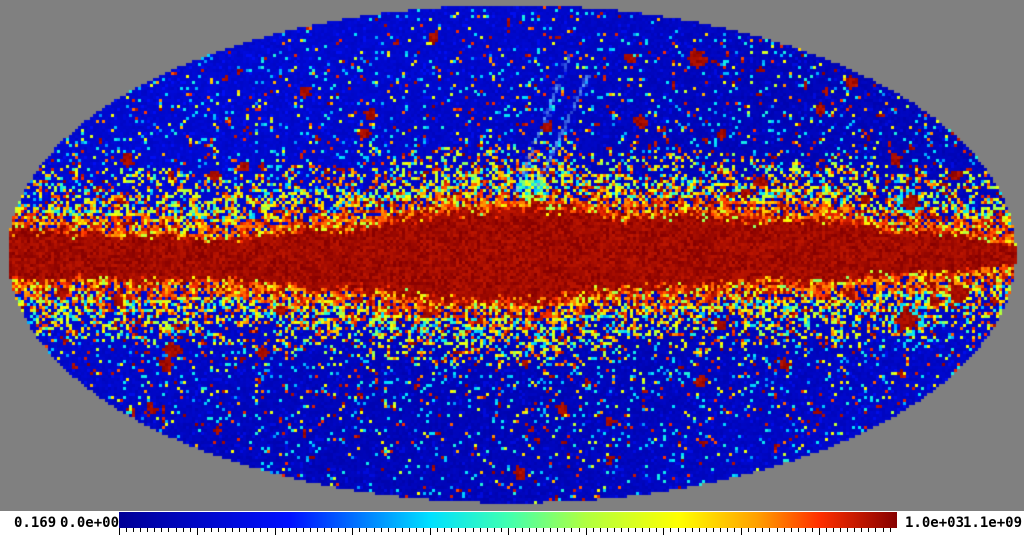  What do you see at coordinates (35, 523) in the screenshot?
I see `colorbar-outer-min-label: 0.169` at bounding box center [35, 523].